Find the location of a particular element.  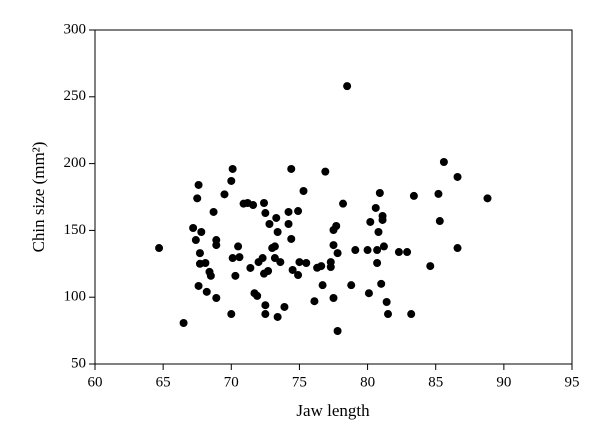

x-tick-label: 85 is located at coordinates (435, 382).